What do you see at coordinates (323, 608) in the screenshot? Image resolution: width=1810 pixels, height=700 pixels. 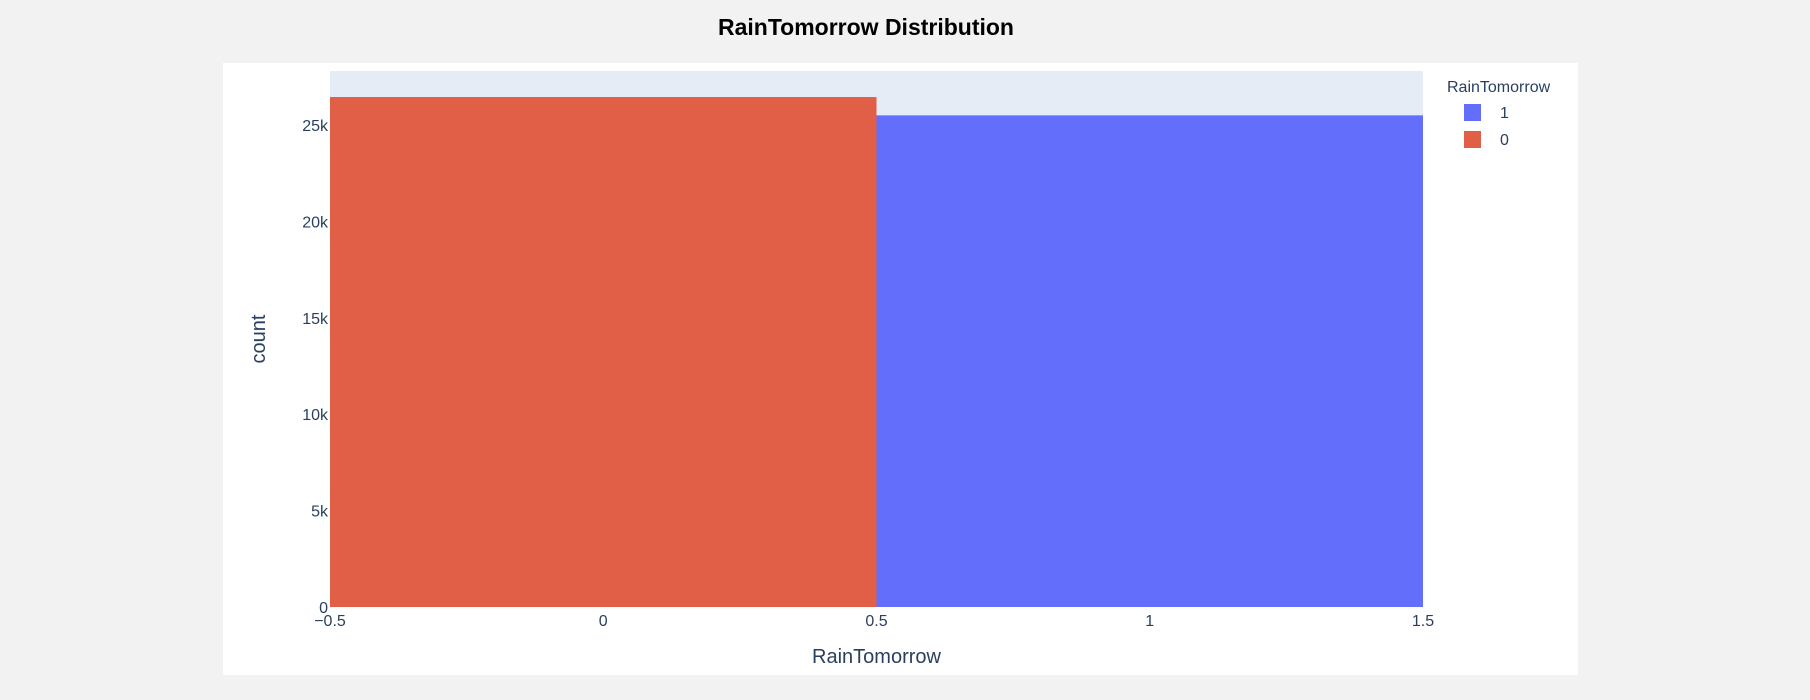 I see `y-tick-label: 0` at bounding box center [323, 608].